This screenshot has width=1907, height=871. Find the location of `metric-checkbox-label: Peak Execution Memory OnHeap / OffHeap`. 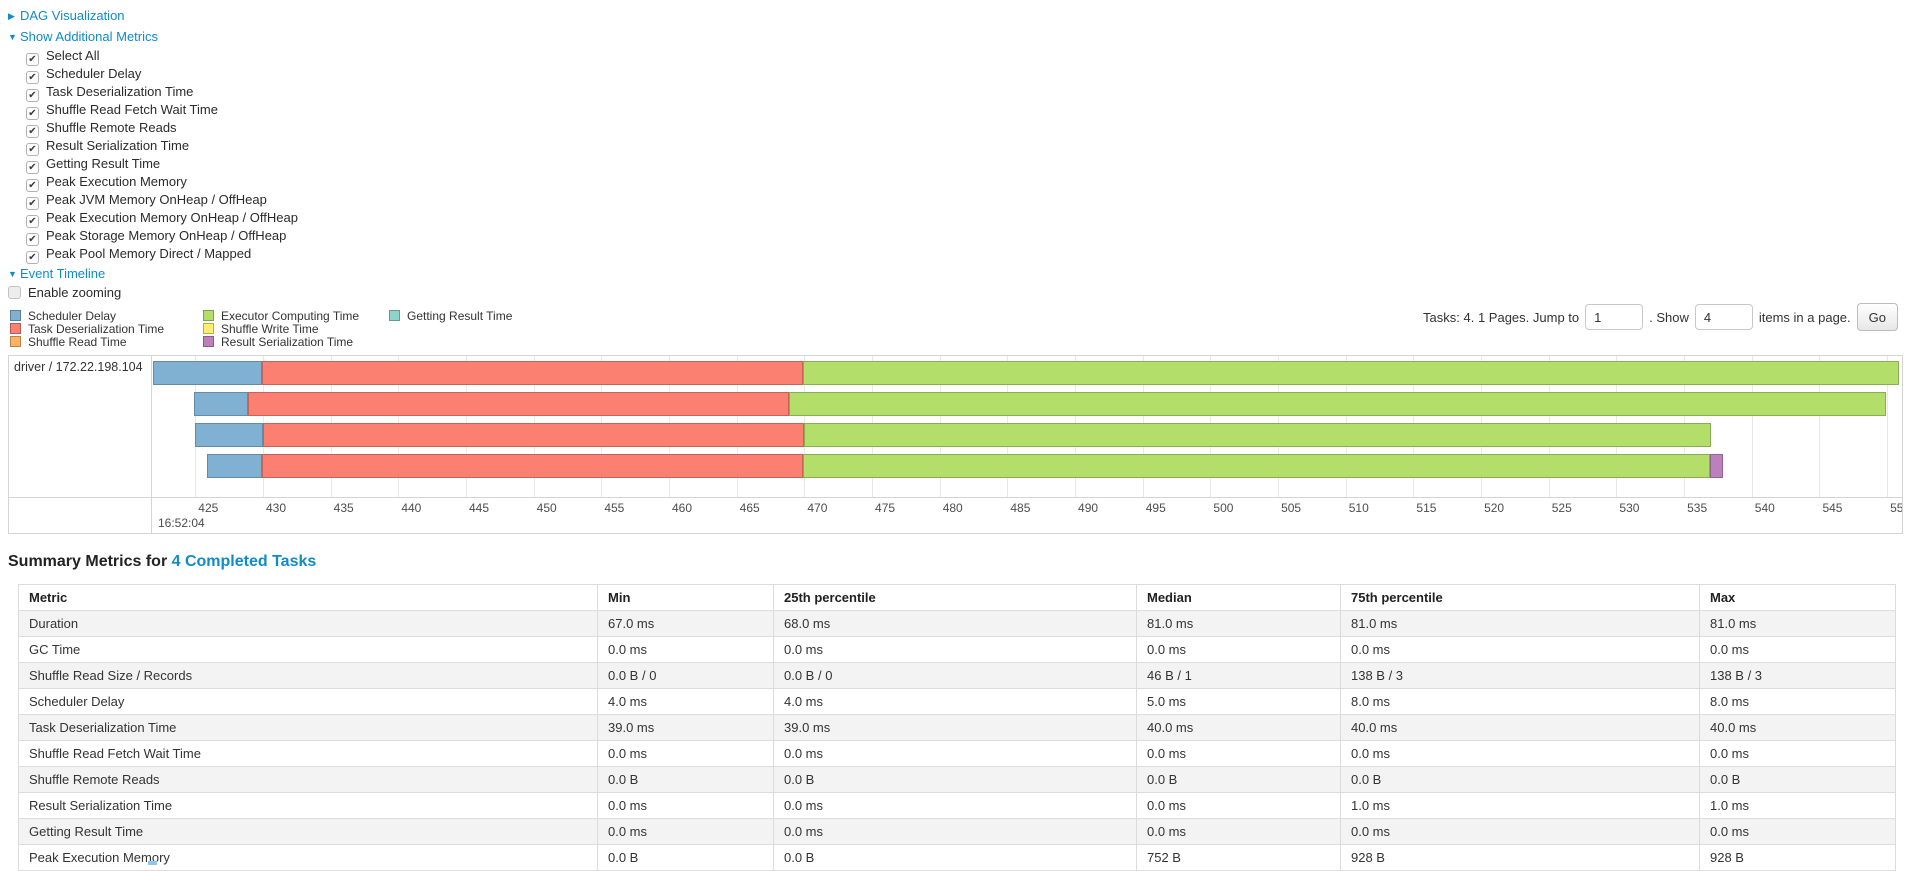

metric-checkbox-label: Peak Execution Memory OnHeap / OffHeap is located at coordinates (172, 217).